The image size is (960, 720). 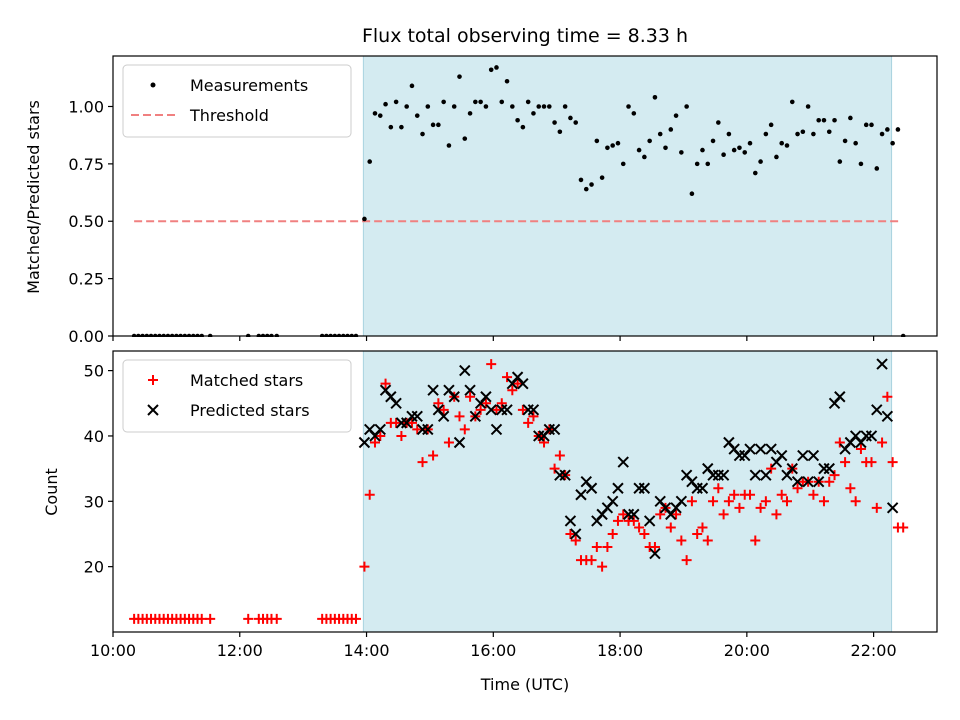 I want to click on x-tick-label: 16:00, so click(x=493, y=650).